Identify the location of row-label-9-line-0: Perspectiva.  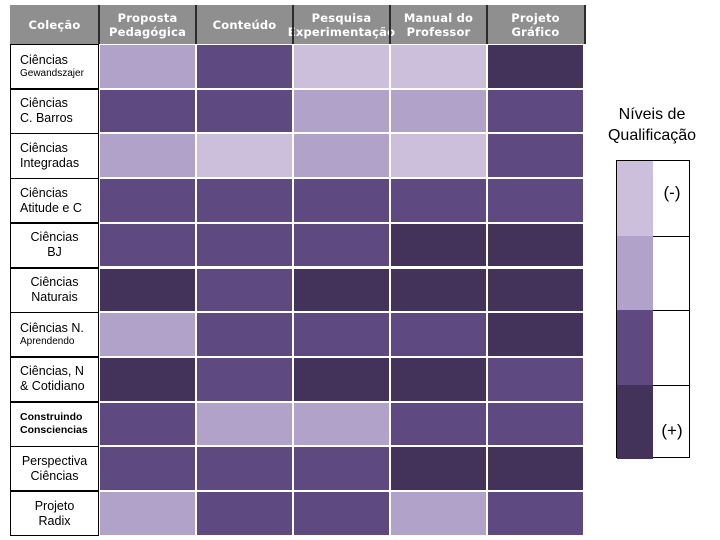
(54, 460).